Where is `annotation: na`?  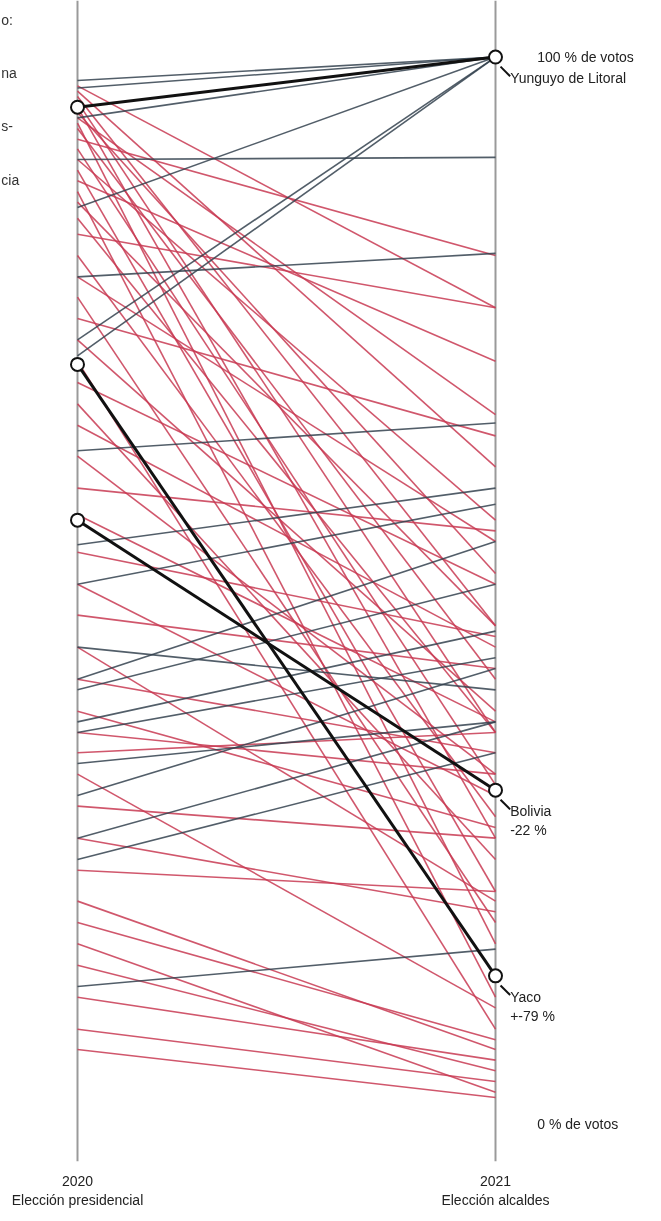
annotation: na is located at coordinates (9, 73).